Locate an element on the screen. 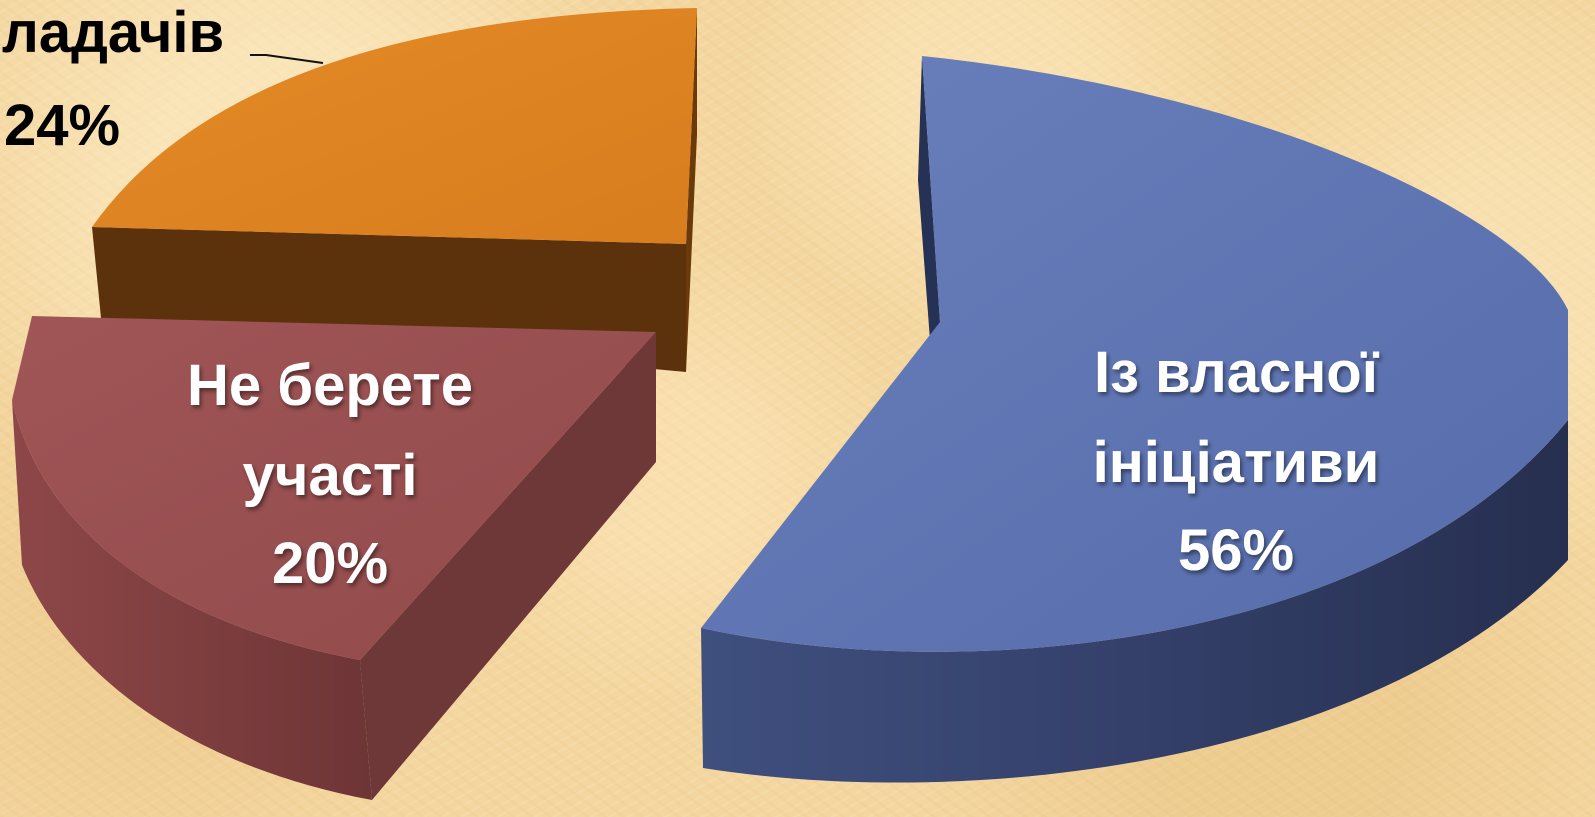 The width and height of the screenshot is (1595, 817). orange-slice-label-line1: ладачів is located at coordinates (113, 32).